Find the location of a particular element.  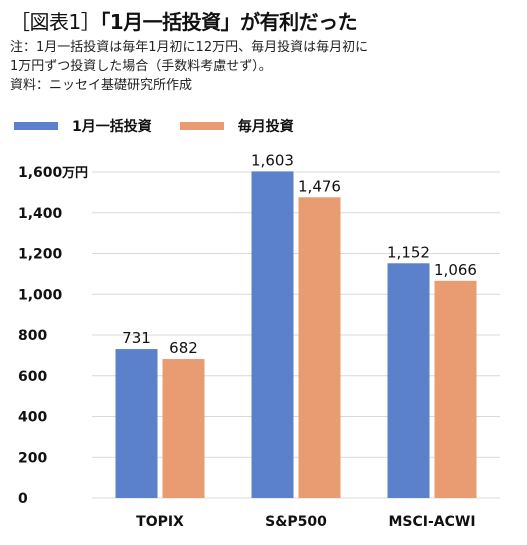

title-prefix: ［図表1］ is located at coordinates (55, 22).